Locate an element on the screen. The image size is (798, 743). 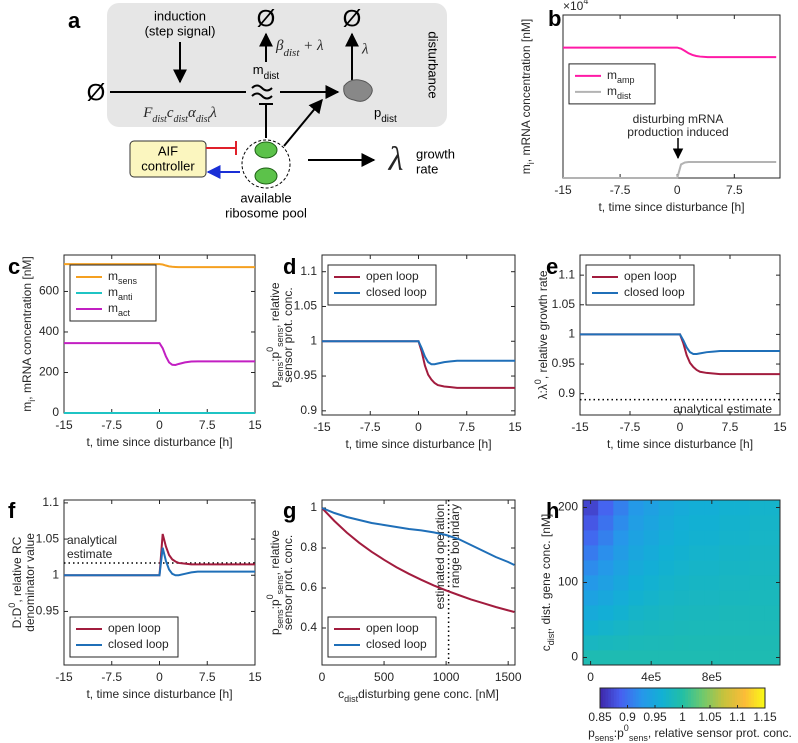
colorbar-tick-label: 1.05 is located at coordinates (710, 717).